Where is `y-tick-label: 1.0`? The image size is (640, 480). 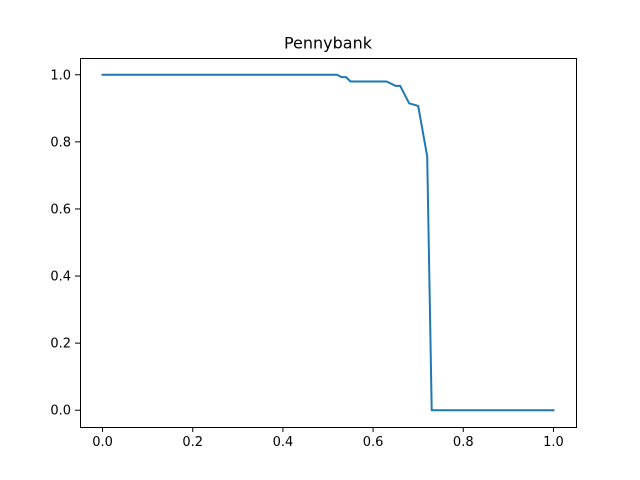
y-tick-label: 1.0 is located at coordinates (60, 75).